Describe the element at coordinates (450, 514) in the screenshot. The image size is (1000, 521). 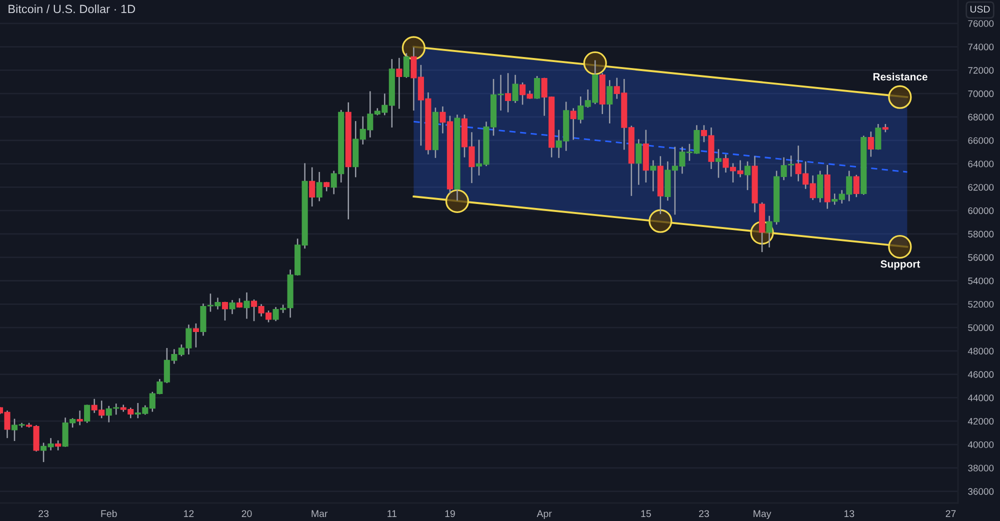
I see `x-tick-label: 19` at that location.